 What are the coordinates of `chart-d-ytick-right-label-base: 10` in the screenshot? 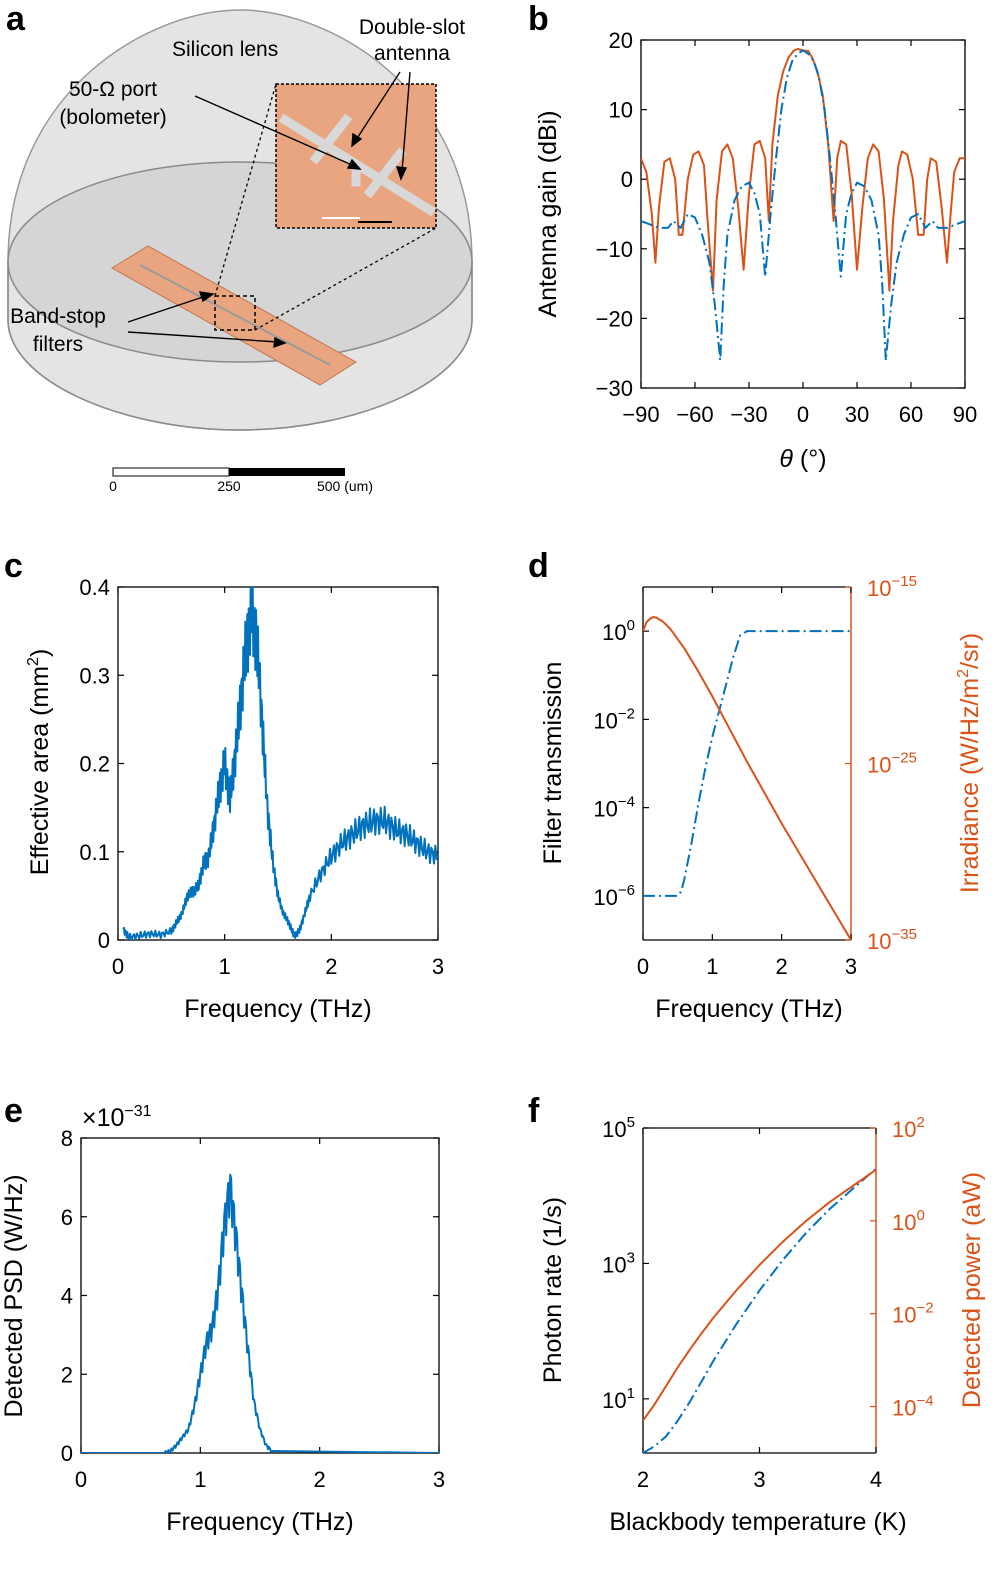 It's located at (879, 941).